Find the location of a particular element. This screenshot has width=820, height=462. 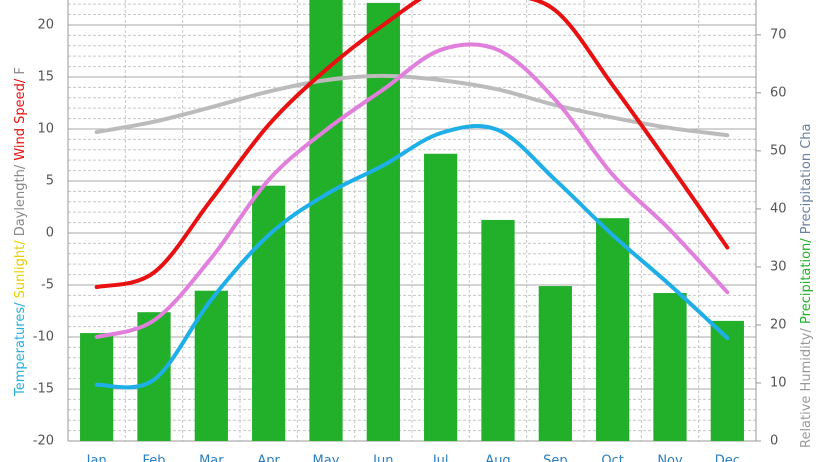

x-tick-label: Jul is located at coordinates (440, 458).